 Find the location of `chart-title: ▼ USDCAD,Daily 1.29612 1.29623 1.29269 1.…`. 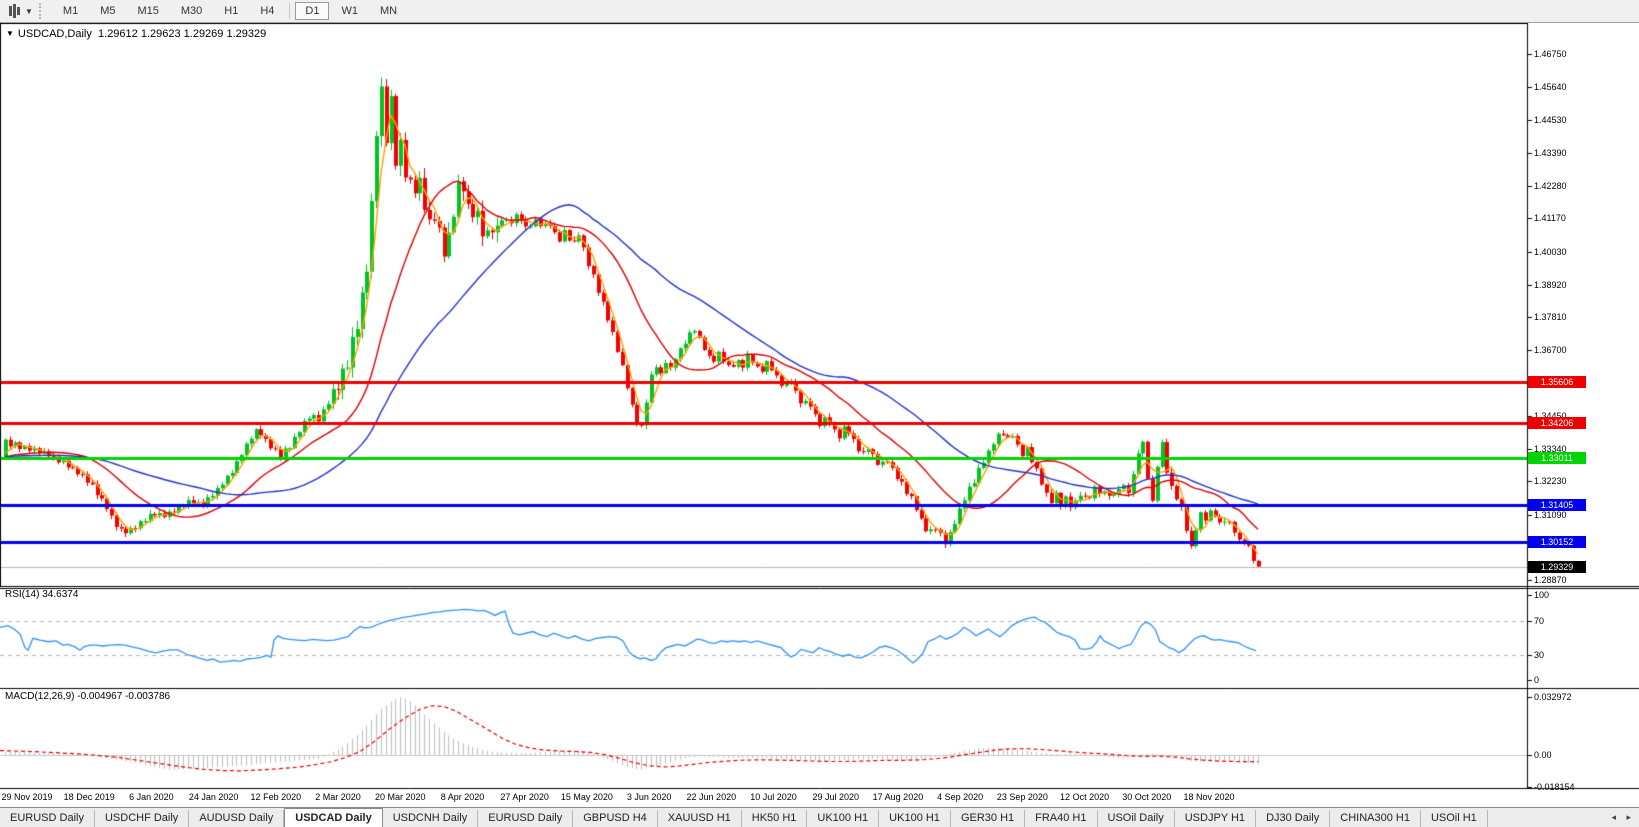

chart-title: ▼ USDCAD,Daily 1.29612 1.29623 1.29269 1.… is located at coordinates (136, 34).